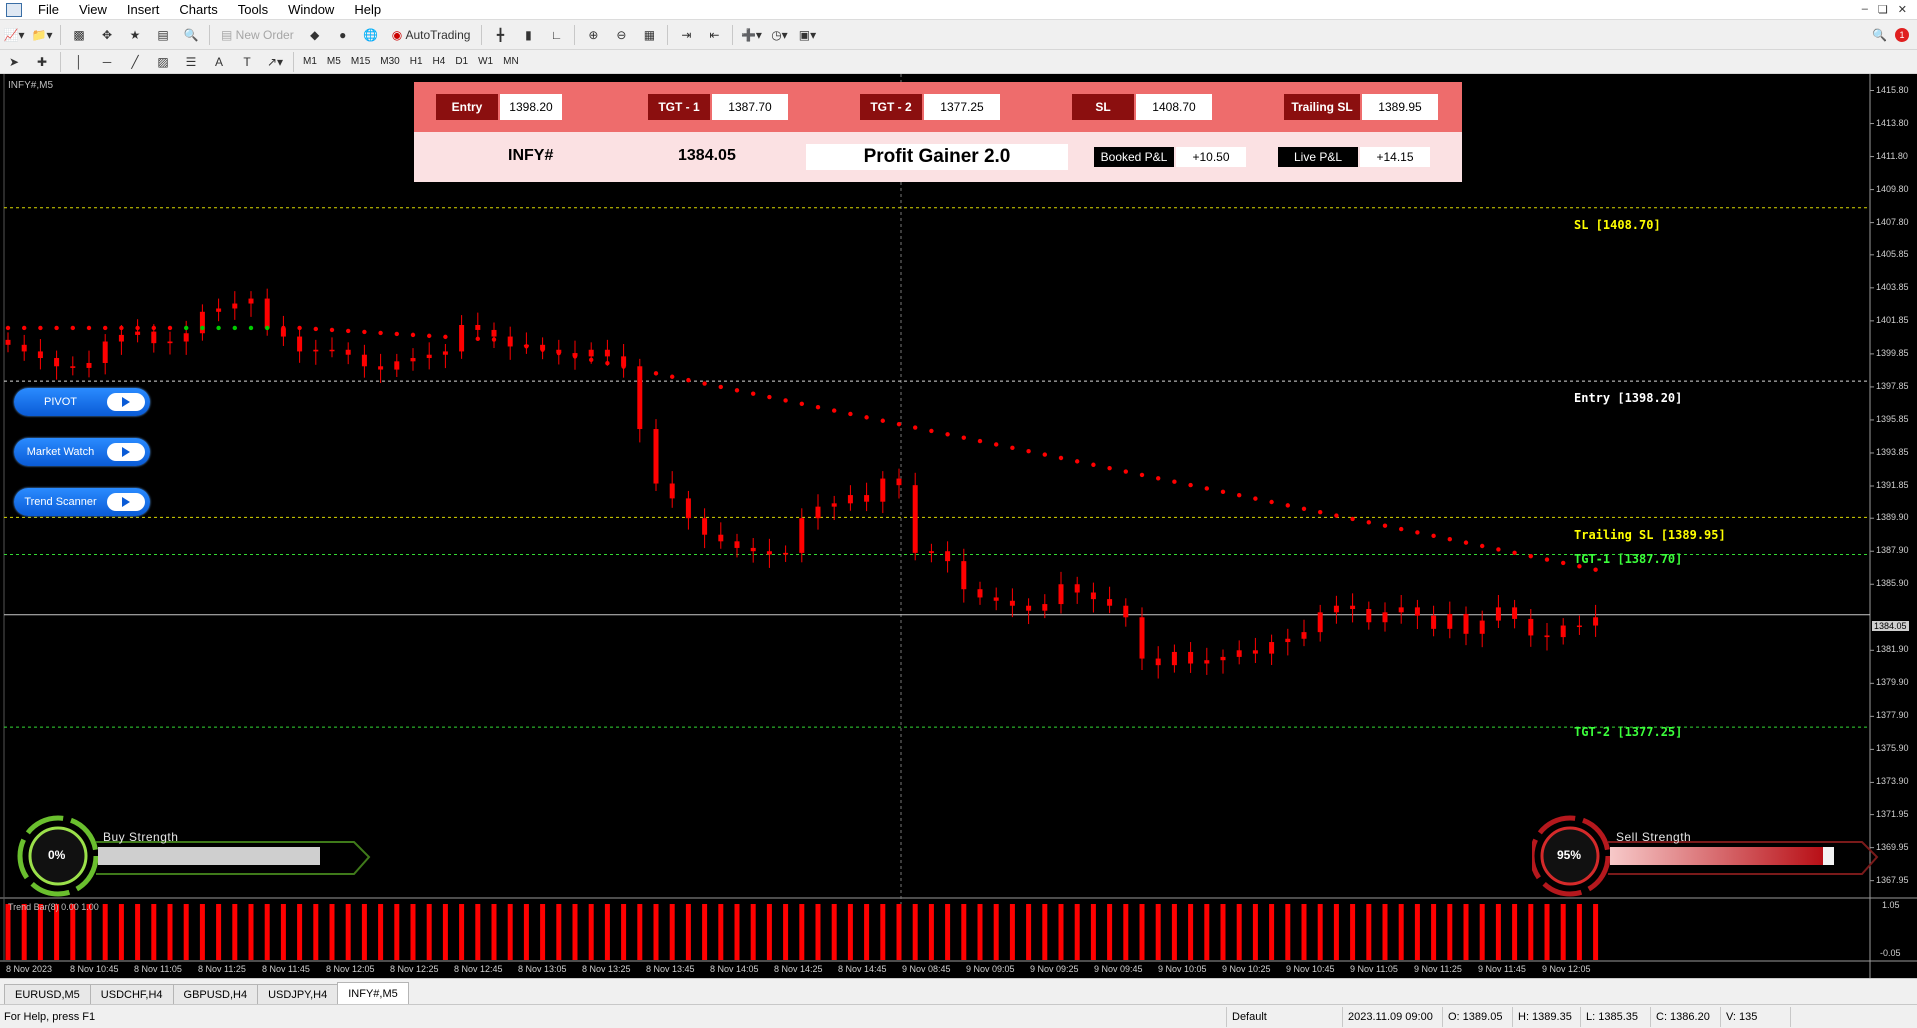 This screenshot has width=1917, height=1028. Describe the element at coordinates (807, 34) in the screenshot. I see `templates-icon: ▣▾` at that location.